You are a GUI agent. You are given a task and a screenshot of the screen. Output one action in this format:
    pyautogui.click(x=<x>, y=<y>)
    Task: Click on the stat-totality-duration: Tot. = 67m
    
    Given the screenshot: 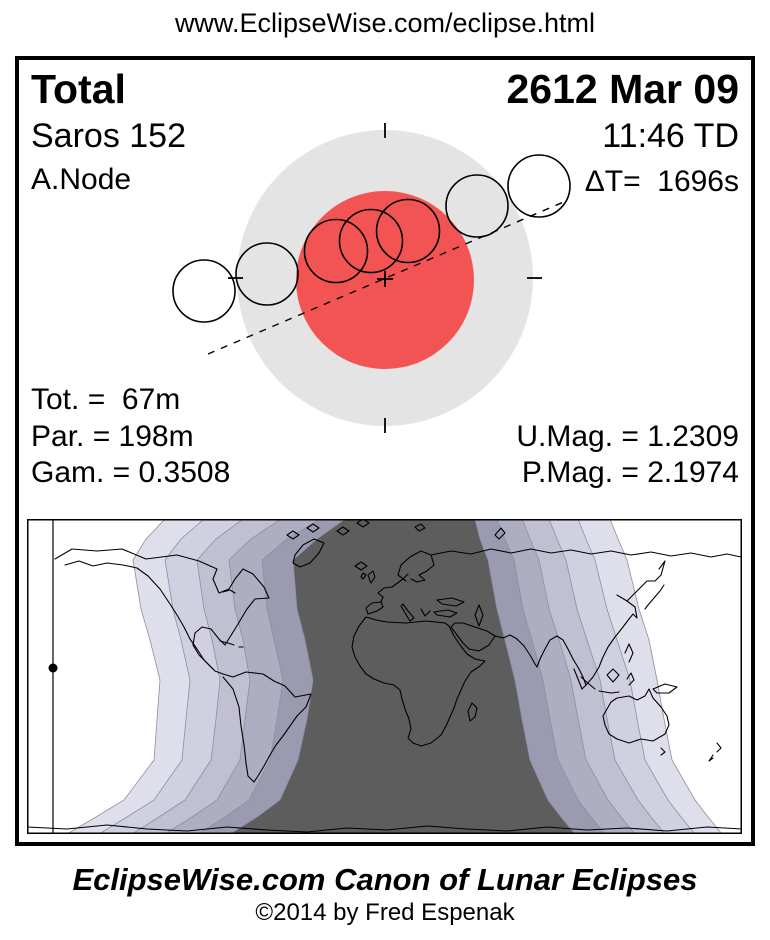 What is the action you would take?
    pyautogui.click(x=106, y=399)
    